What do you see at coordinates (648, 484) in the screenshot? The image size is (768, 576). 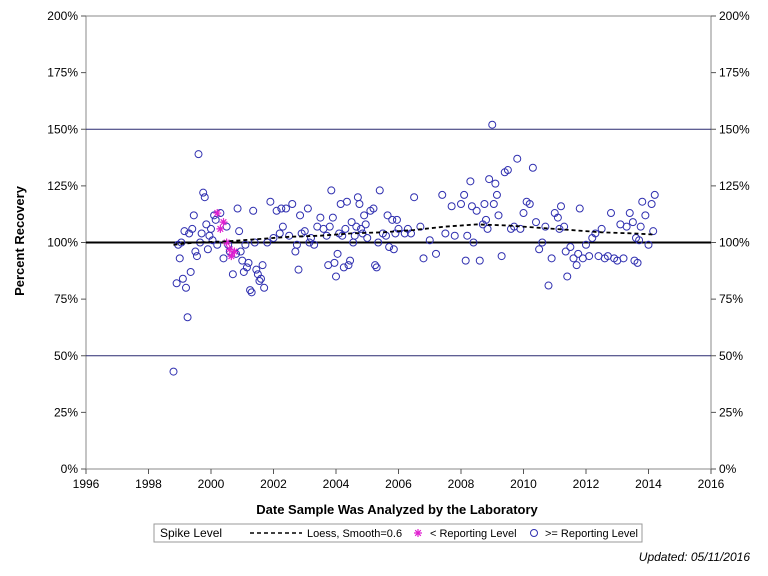 I see `x-tick-label: 2014` at bounding box center [648, 484].